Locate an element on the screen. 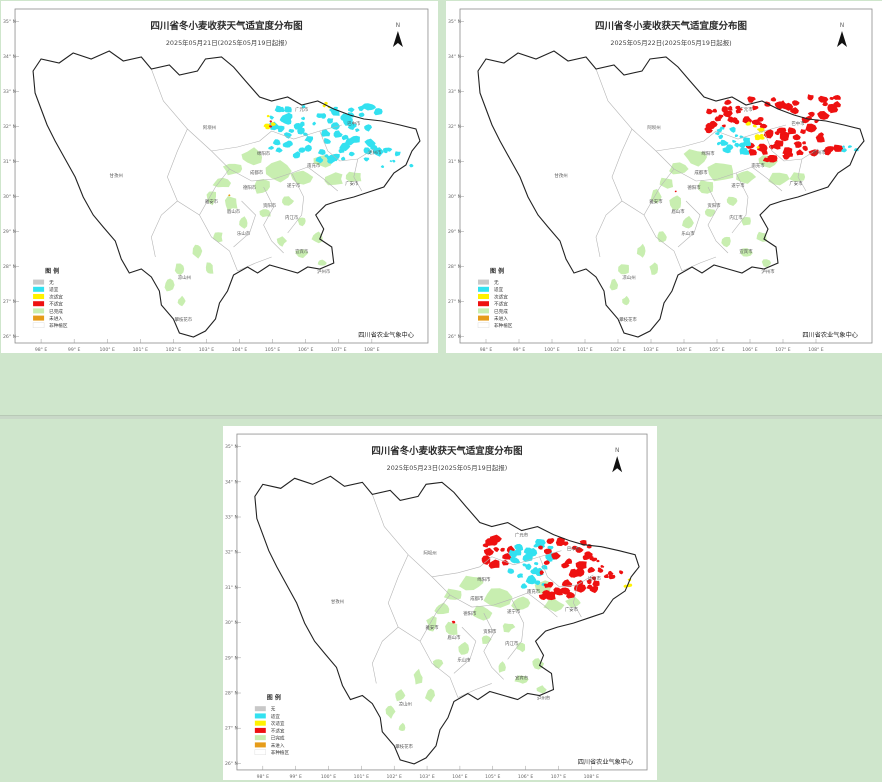 This screenshot has width=882, height=782. lat-tick-label: 29° N is located at coordinates (454, 232).